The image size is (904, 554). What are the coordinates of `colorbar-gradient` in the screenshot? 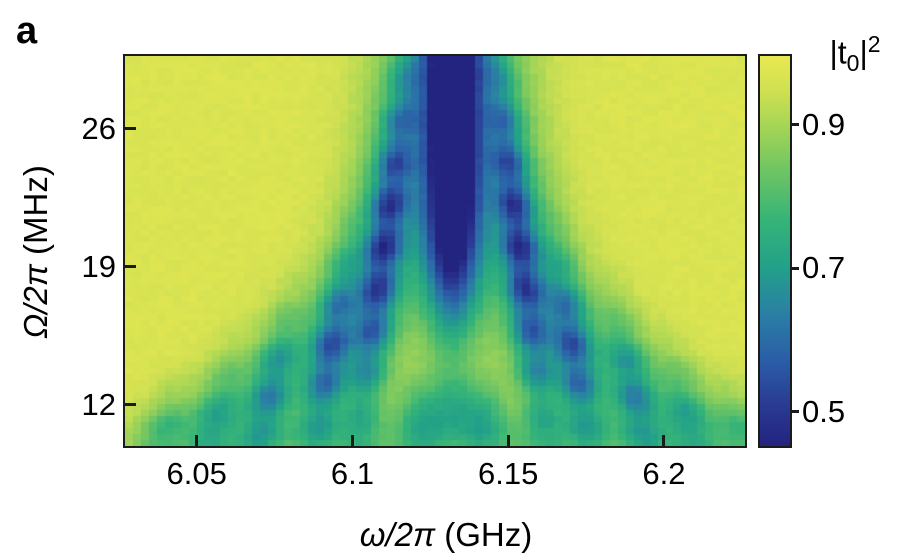 It's located at (775, 251).